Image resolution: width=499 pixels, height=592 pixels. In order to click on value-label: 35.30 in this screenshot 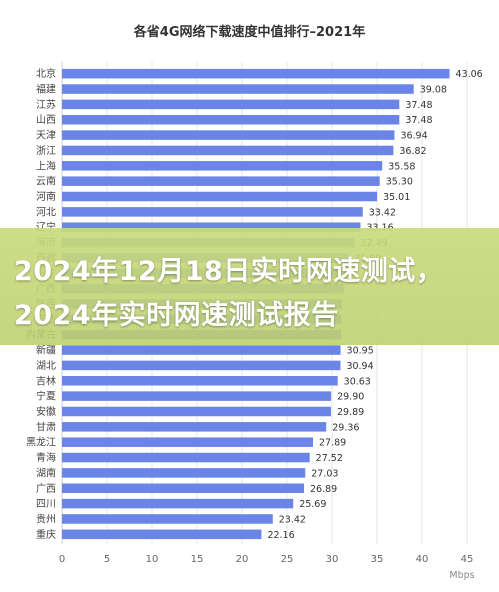, I will do `click(399, 182)`.